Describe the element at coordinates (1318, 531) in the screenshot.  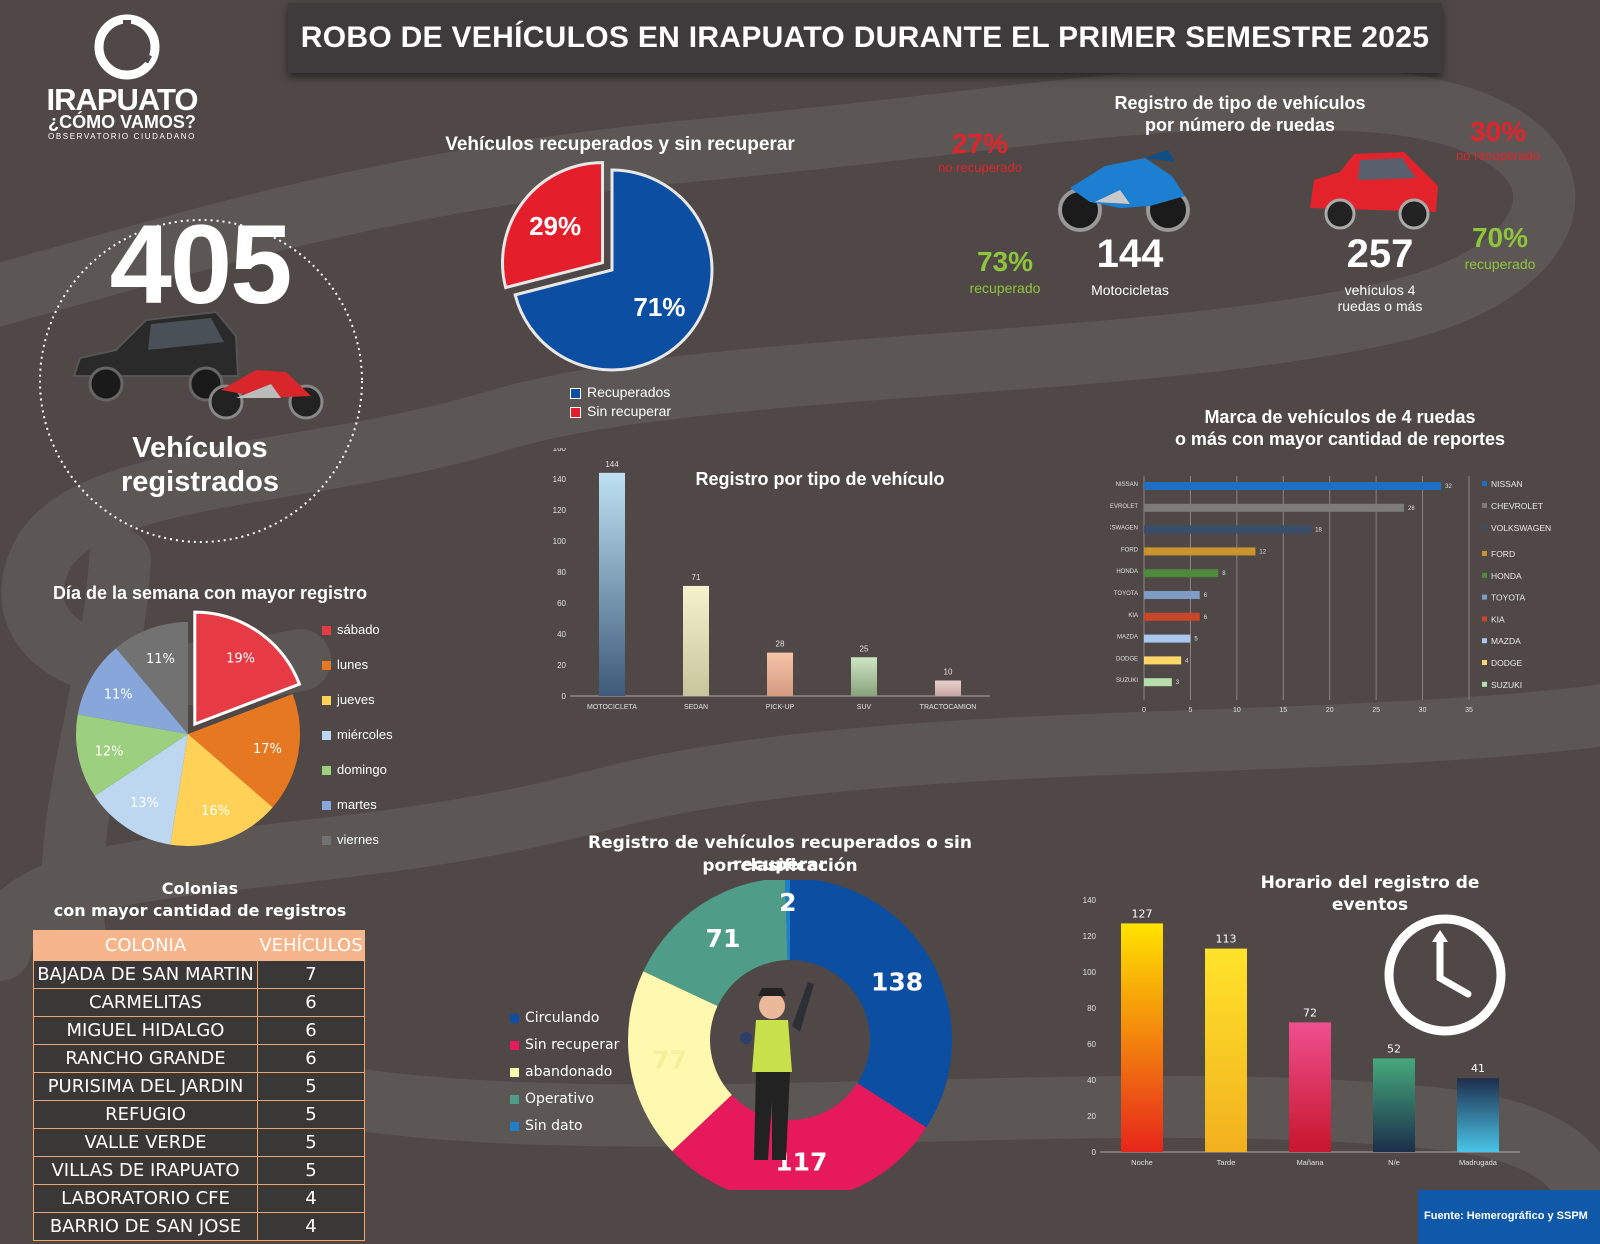
I see `bar-value-label: 18` at that location.